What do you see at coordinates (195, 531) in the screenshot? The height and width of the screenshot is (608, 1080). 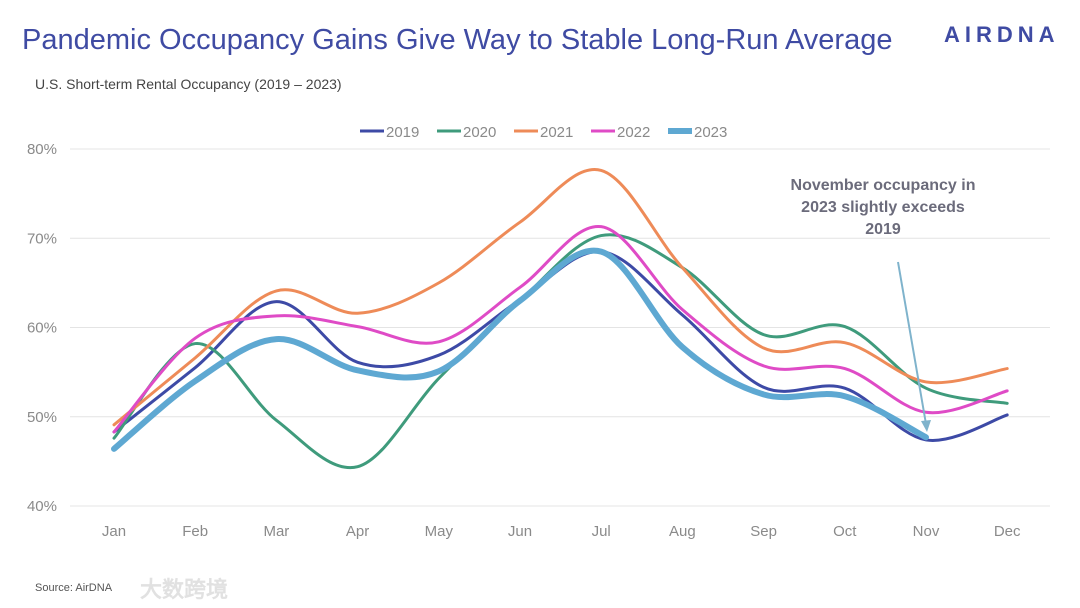 I see `x-tick-label: Feb` at bounding box center [195, 531].